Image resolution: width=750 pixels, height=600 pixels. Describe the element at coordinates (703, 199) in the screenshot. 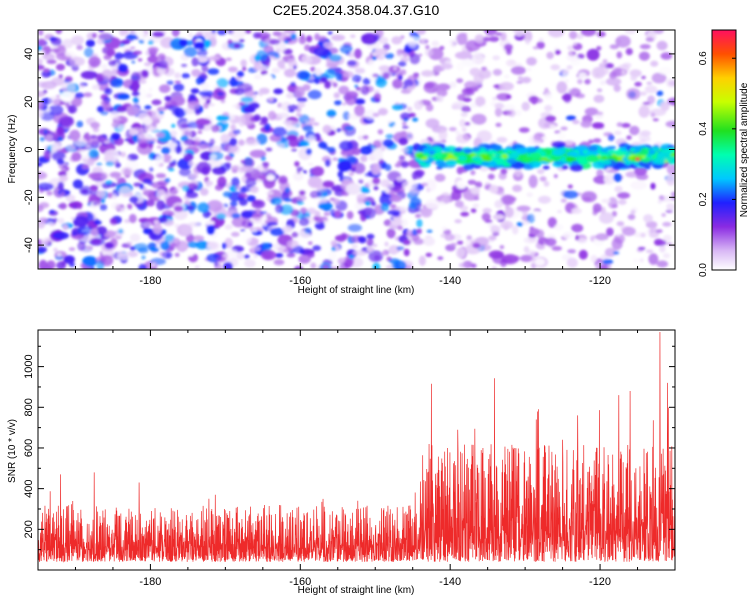

I see `colorbar-tick-label: 0.2` at that location.